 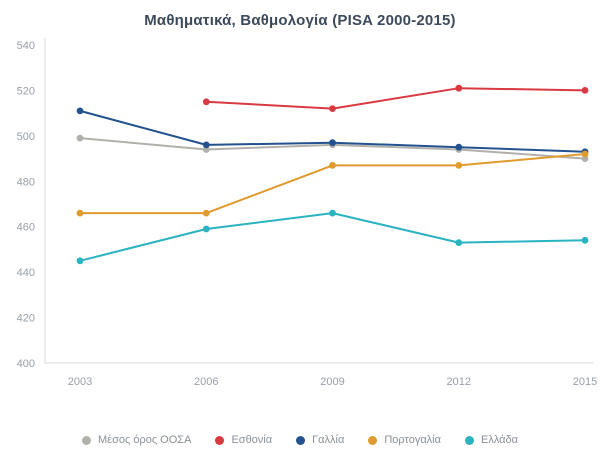 I want to click on legend-item-greece: Ελλάδα, so click(x=489, y=440).